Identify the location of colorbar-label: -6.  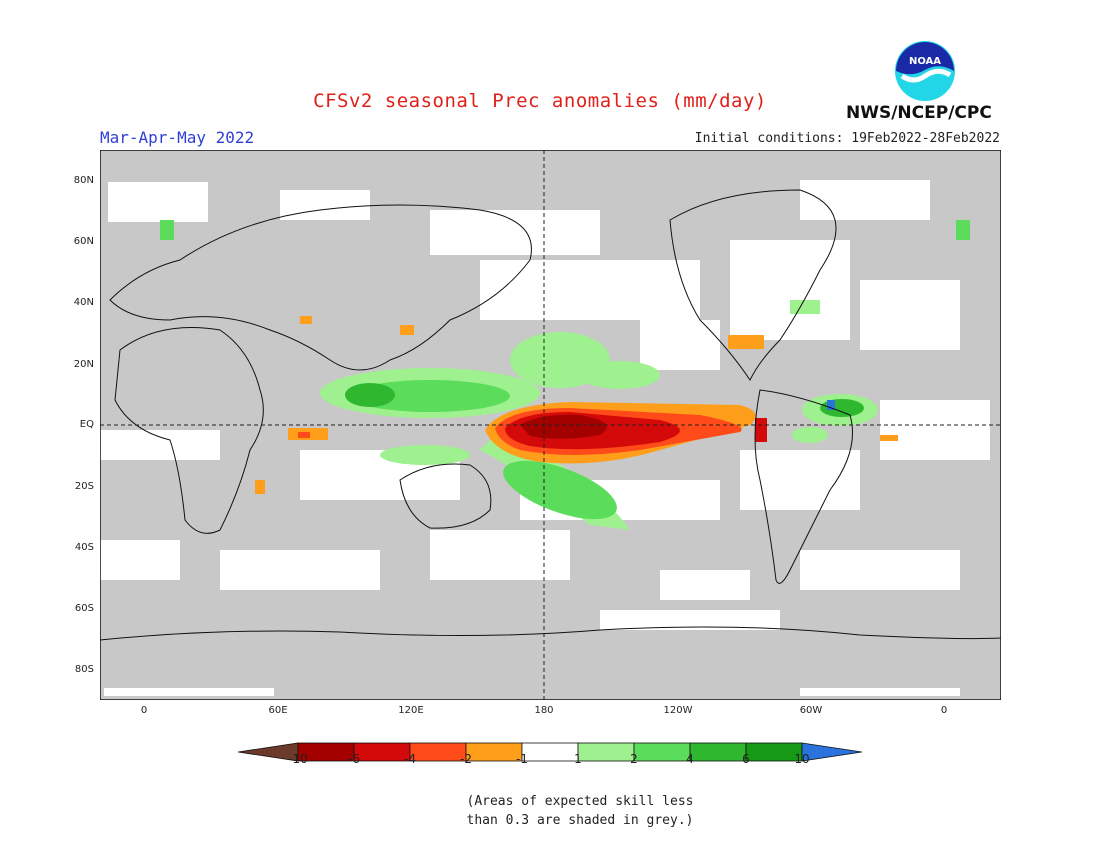
(354, 759).